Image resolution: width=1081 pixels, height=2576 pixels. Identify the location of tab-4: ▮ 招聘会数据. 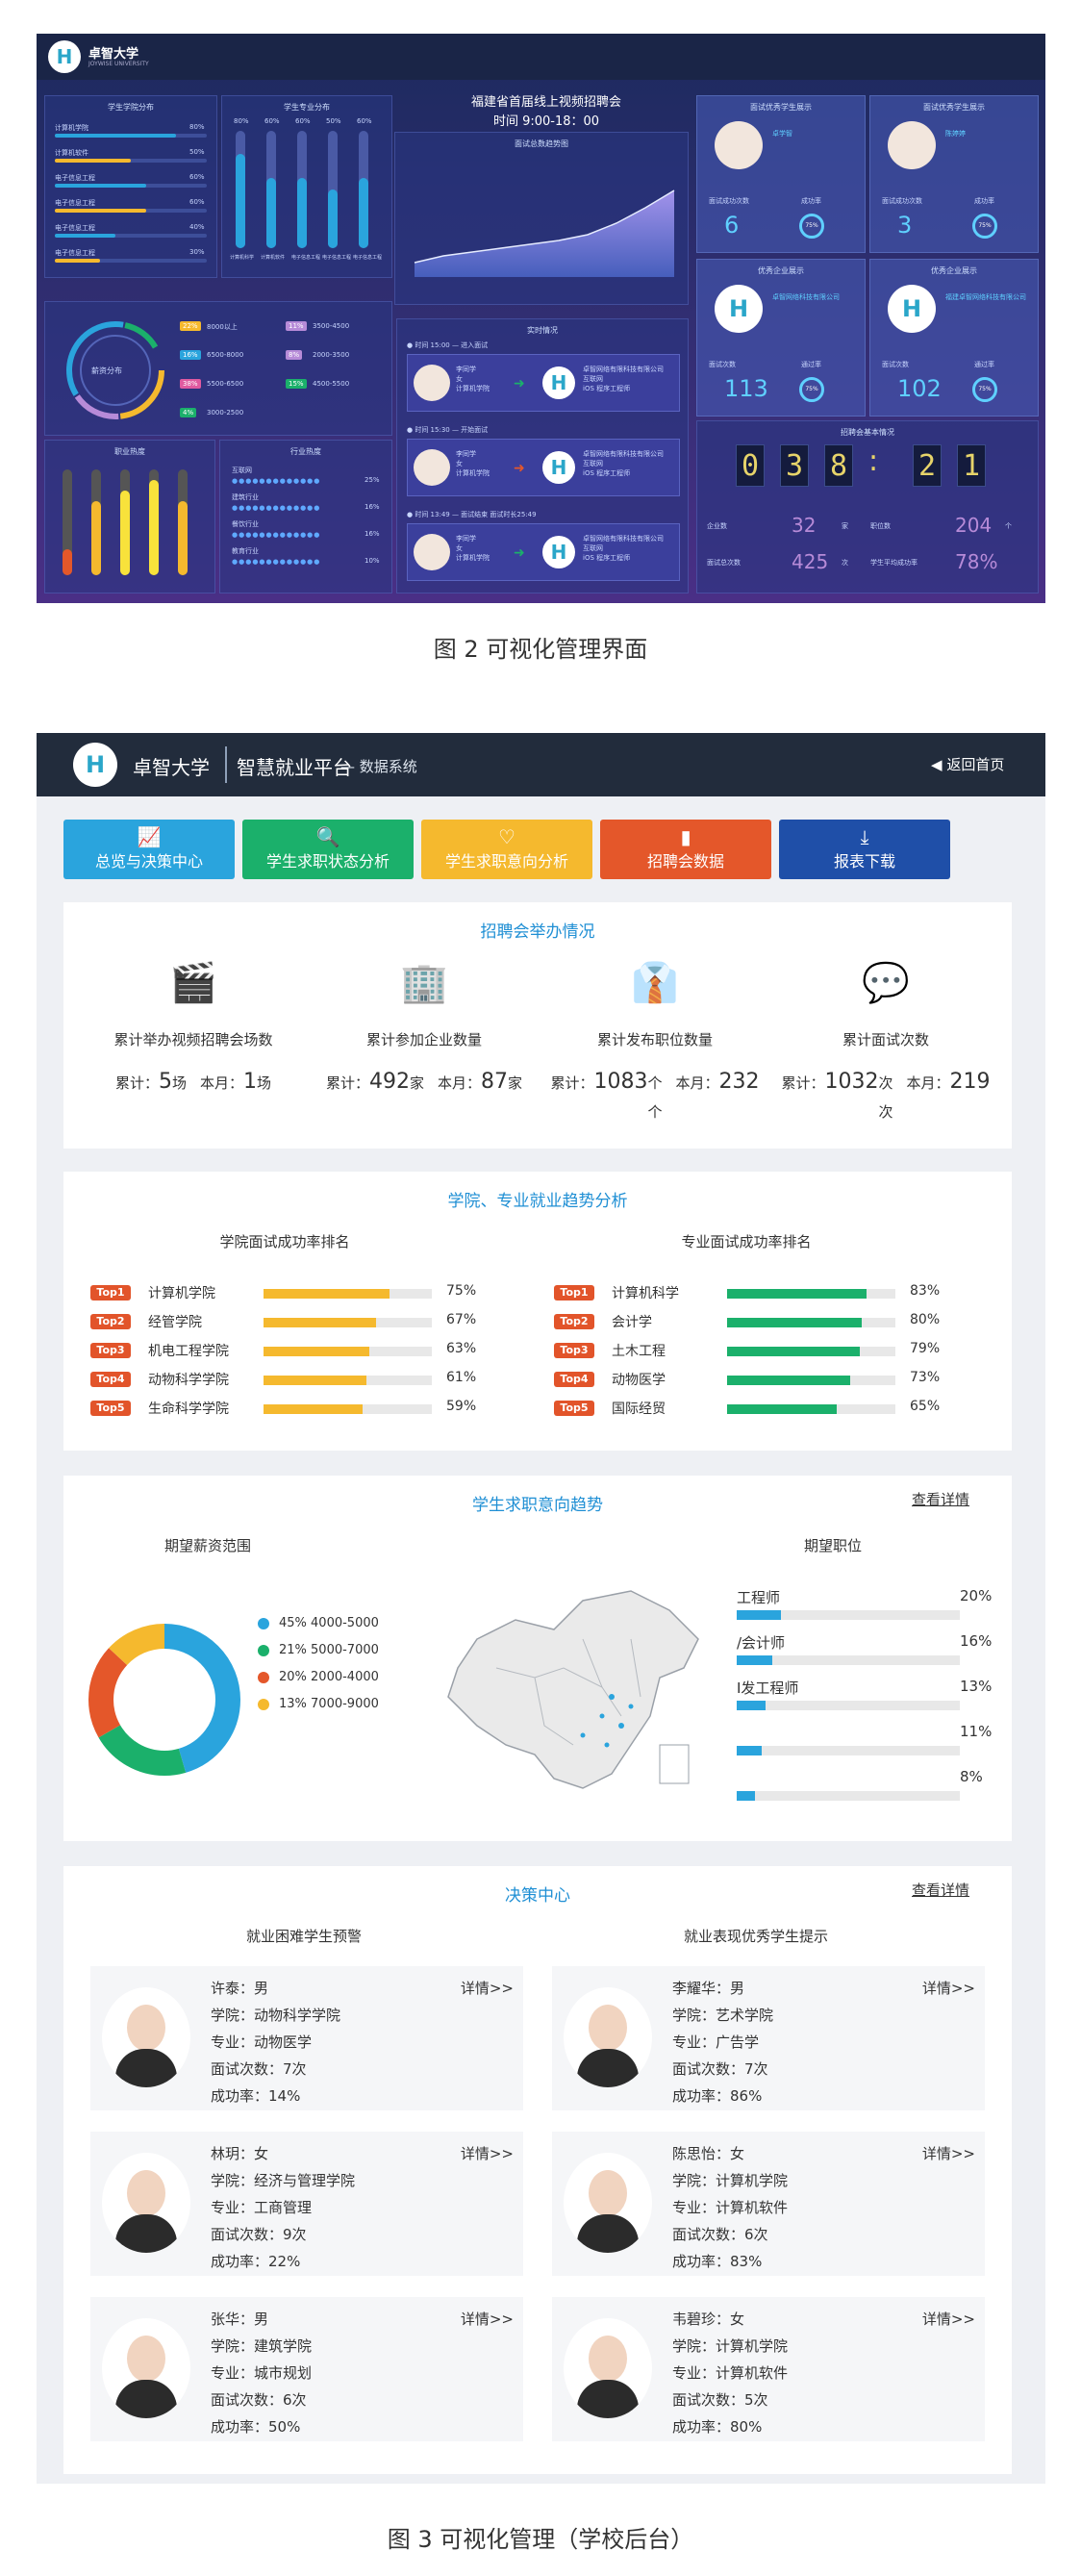
(686, 850).